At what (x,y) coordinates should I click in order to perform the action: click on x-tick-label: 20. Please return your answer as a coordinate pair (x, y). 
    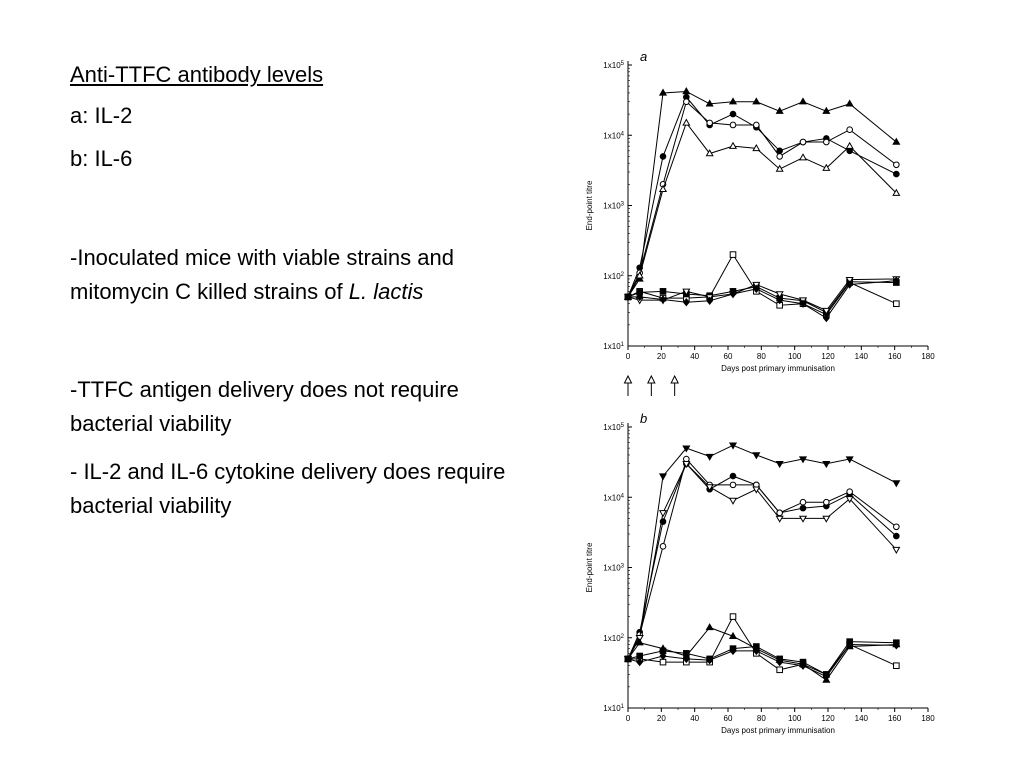
    Looking at the image, I should click on (661, 356).